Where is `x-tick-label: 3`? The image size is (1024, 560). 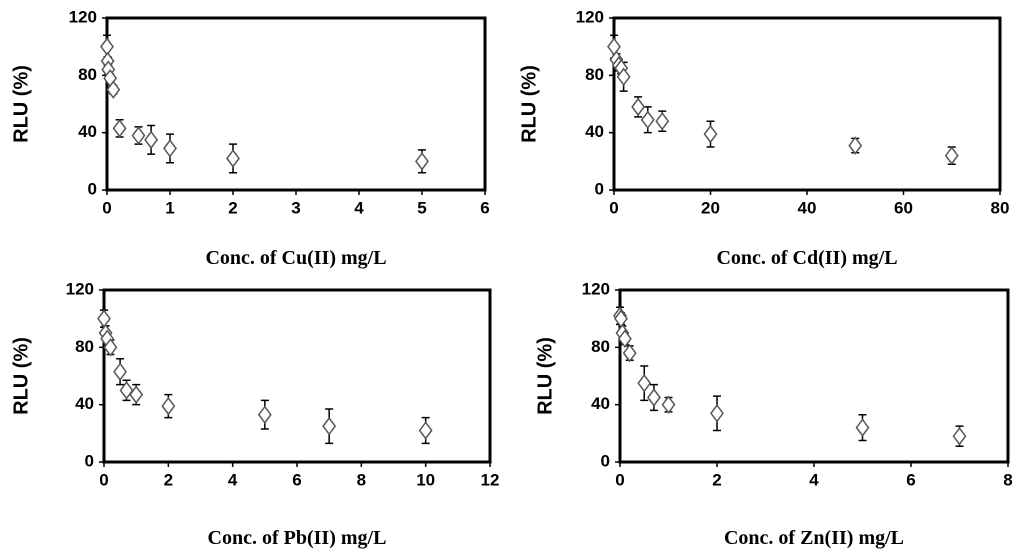 x-tick-label: 3 is located at coordinates (295, 207).